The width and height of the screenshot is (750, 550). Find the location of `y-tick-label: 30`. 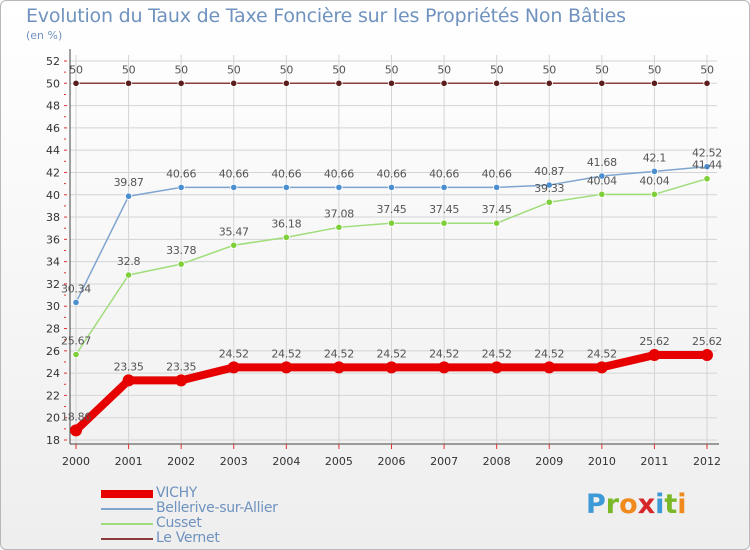

y-tick-label: 30 is located at coordinates (53, 306).